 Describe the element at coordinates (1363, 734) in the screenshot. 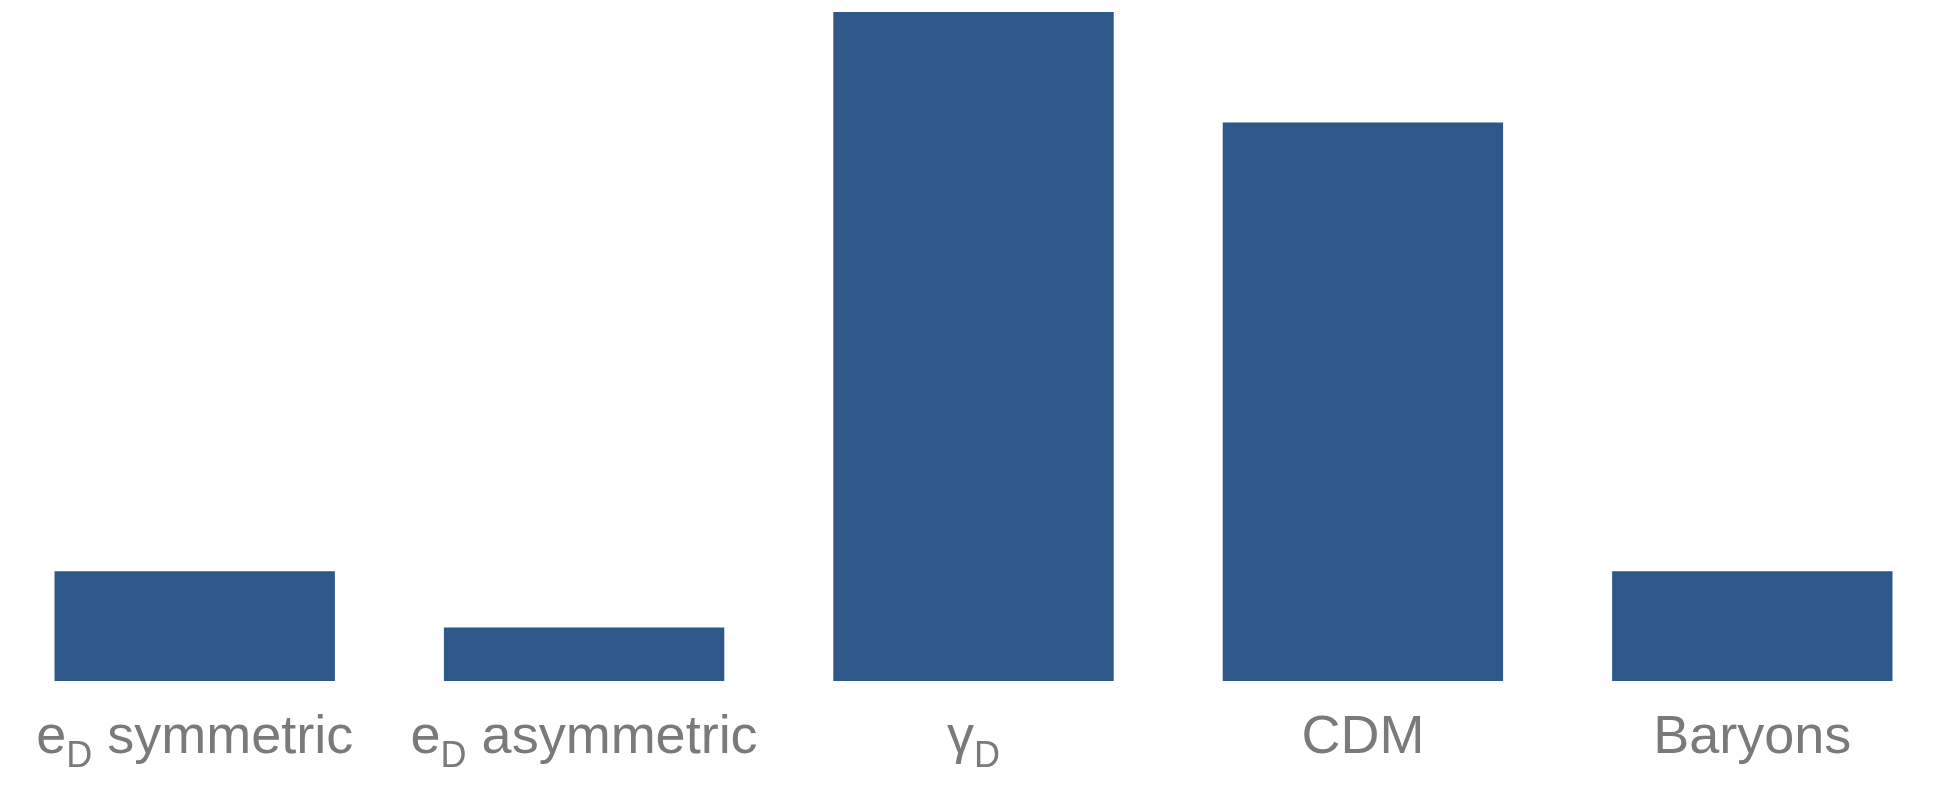

I see `x-tick-label: CDM` at that location.